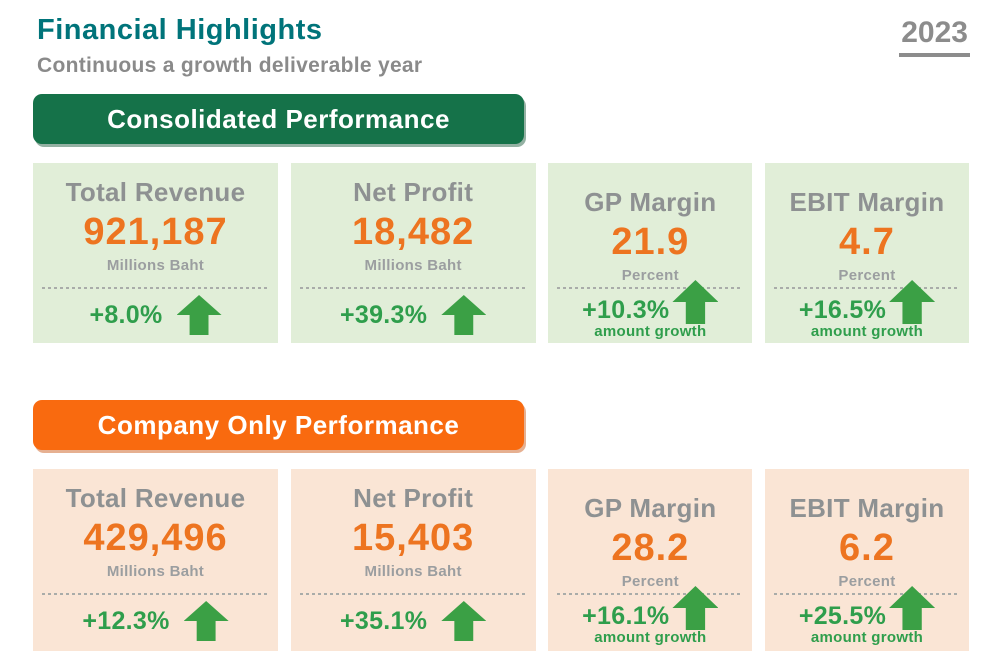  What do you see at coordinates (155, 538) in the screenshot?
I see `metric-value: 429,496` at bounding box center [155, 538].